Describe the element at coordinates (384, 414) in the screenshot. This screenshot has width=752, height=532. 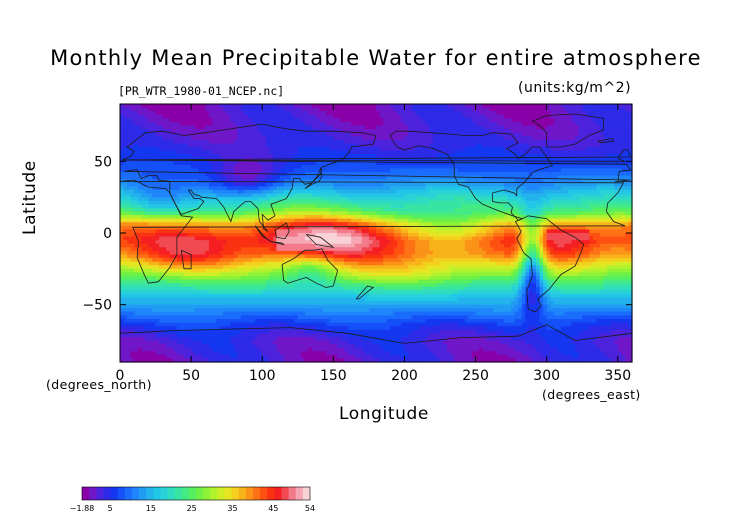
I see `x-axis-title: Longitude` at that location.